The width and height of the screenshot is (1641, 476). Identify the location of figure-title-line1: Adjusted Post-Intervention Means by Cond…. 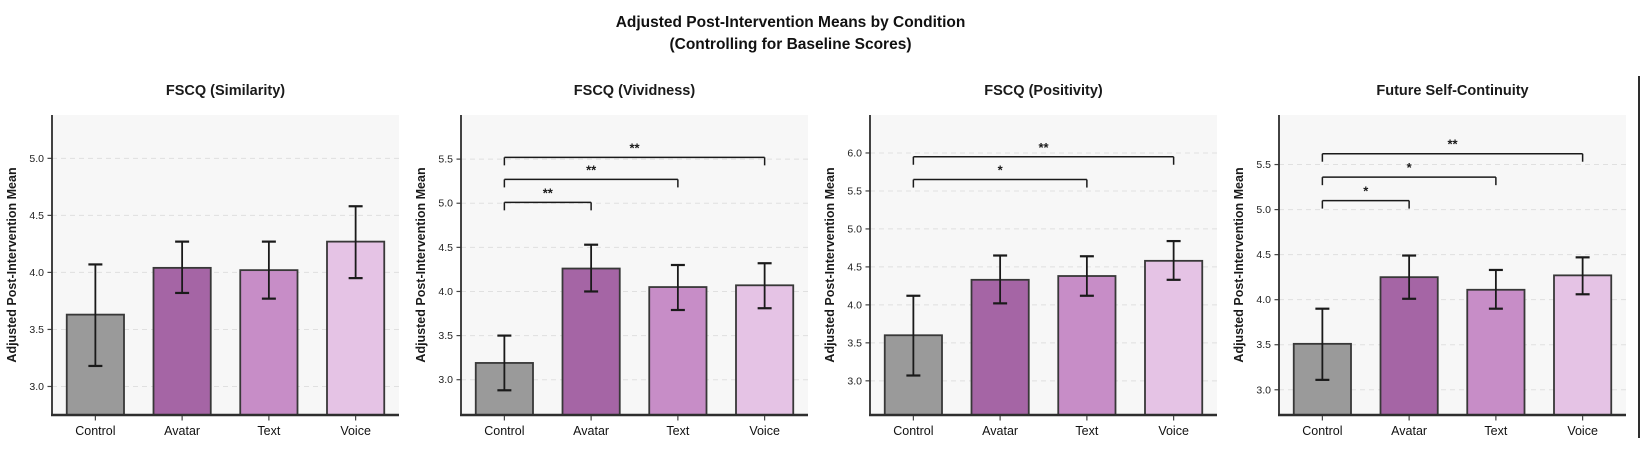
(790, 22).